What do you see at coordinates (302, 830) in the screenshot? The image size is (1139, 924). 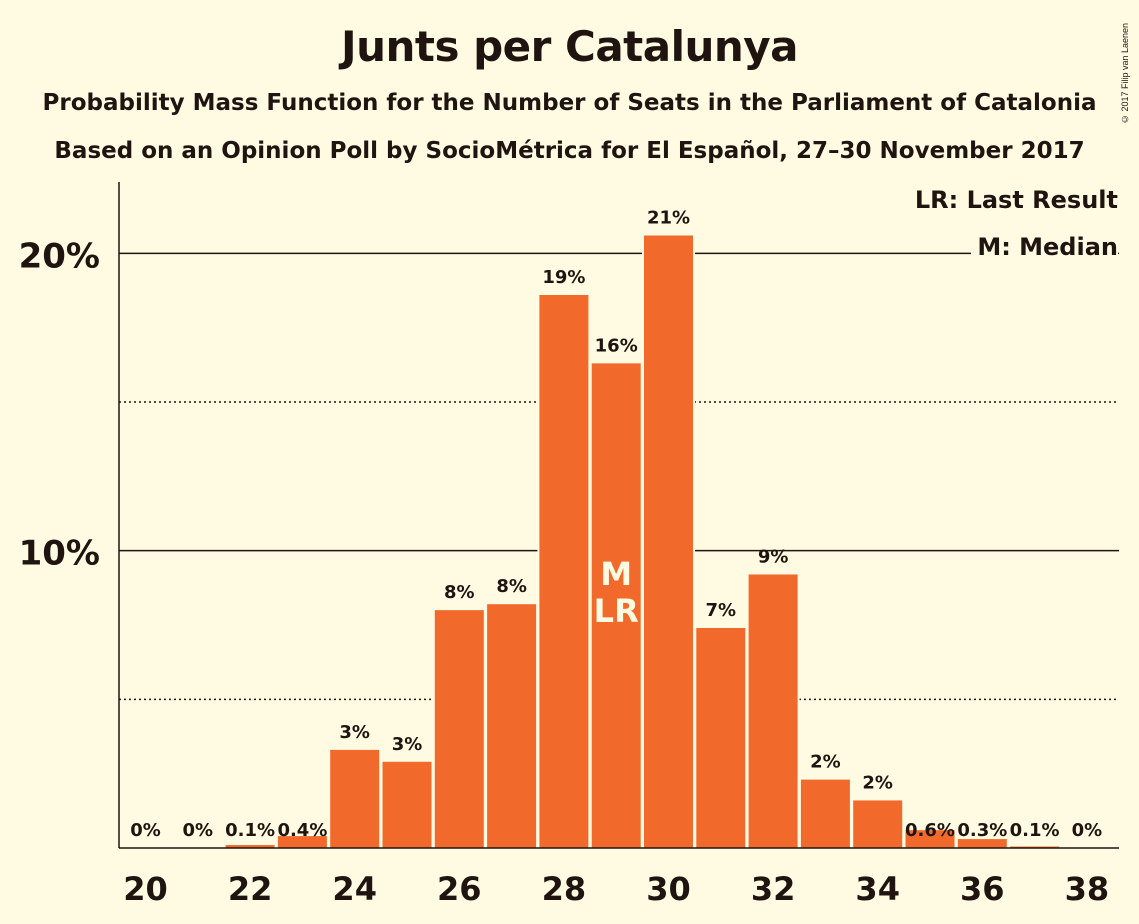 I see `data-label: 0.4%` at bounding box center [302, 830].